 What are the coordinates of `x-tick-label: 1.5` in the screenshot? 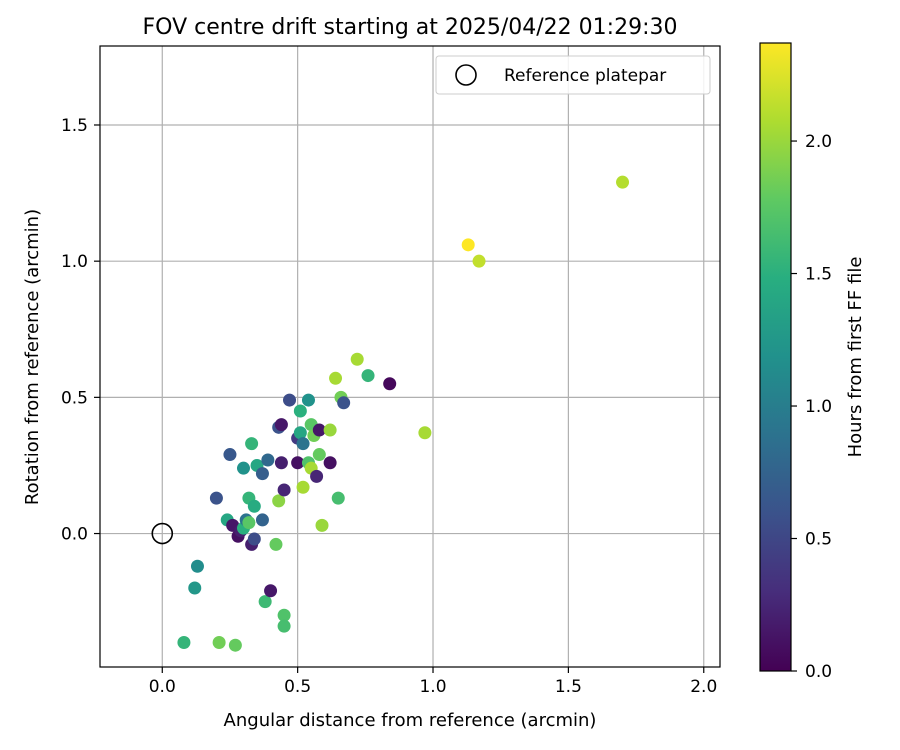 It's located at (568, 687).